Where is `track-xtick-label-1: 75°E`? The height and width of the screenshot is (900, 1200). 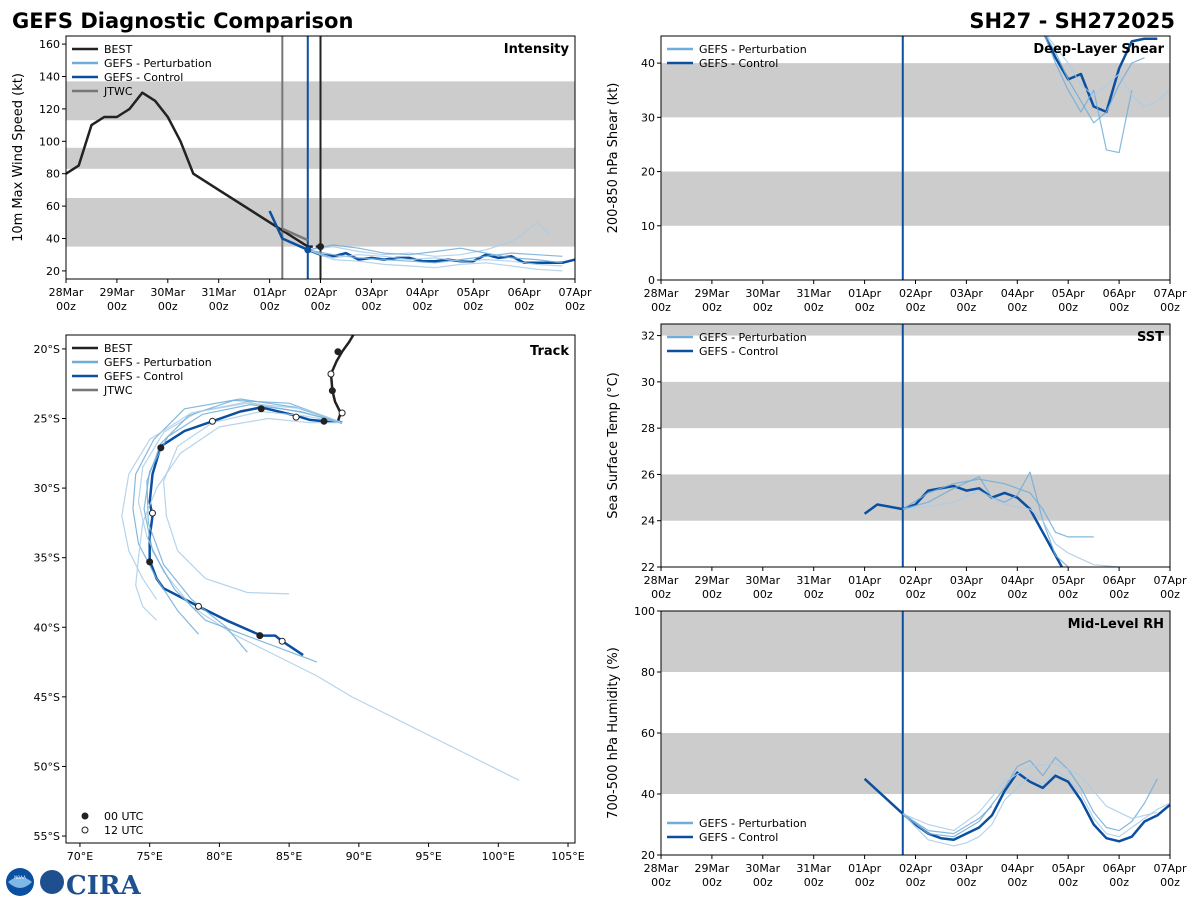
track-xtick-label-1: 75°E is located at coordinates (149, 856).